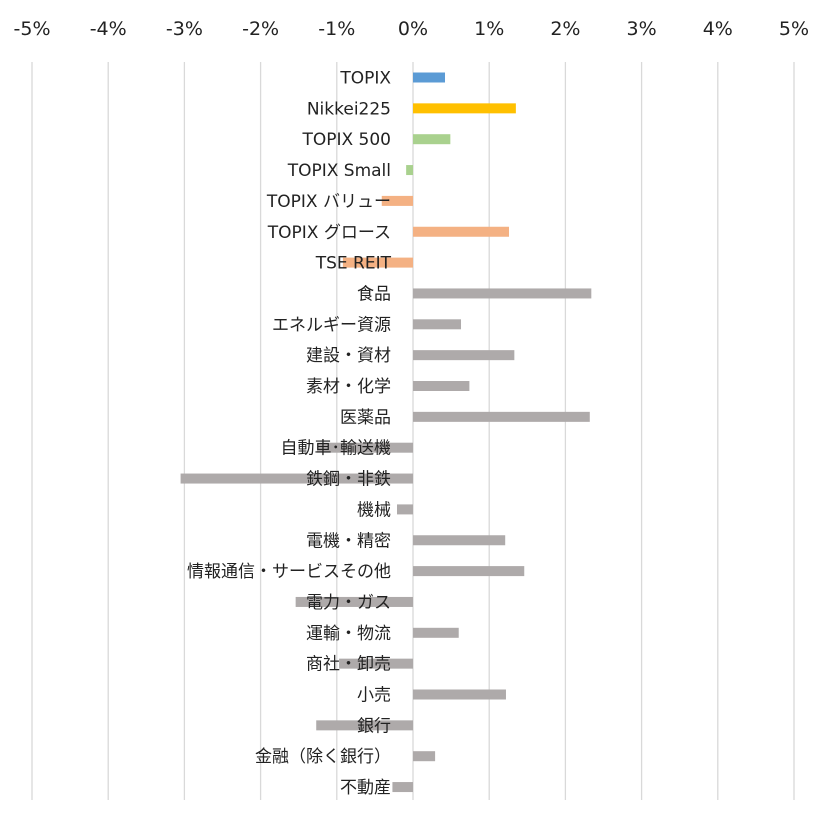 The width and height of the screenshot is (823, 822). Describe the element at coordinates (718, 29) in the screenshot. I see `x-tick-label: 4%` at that location.